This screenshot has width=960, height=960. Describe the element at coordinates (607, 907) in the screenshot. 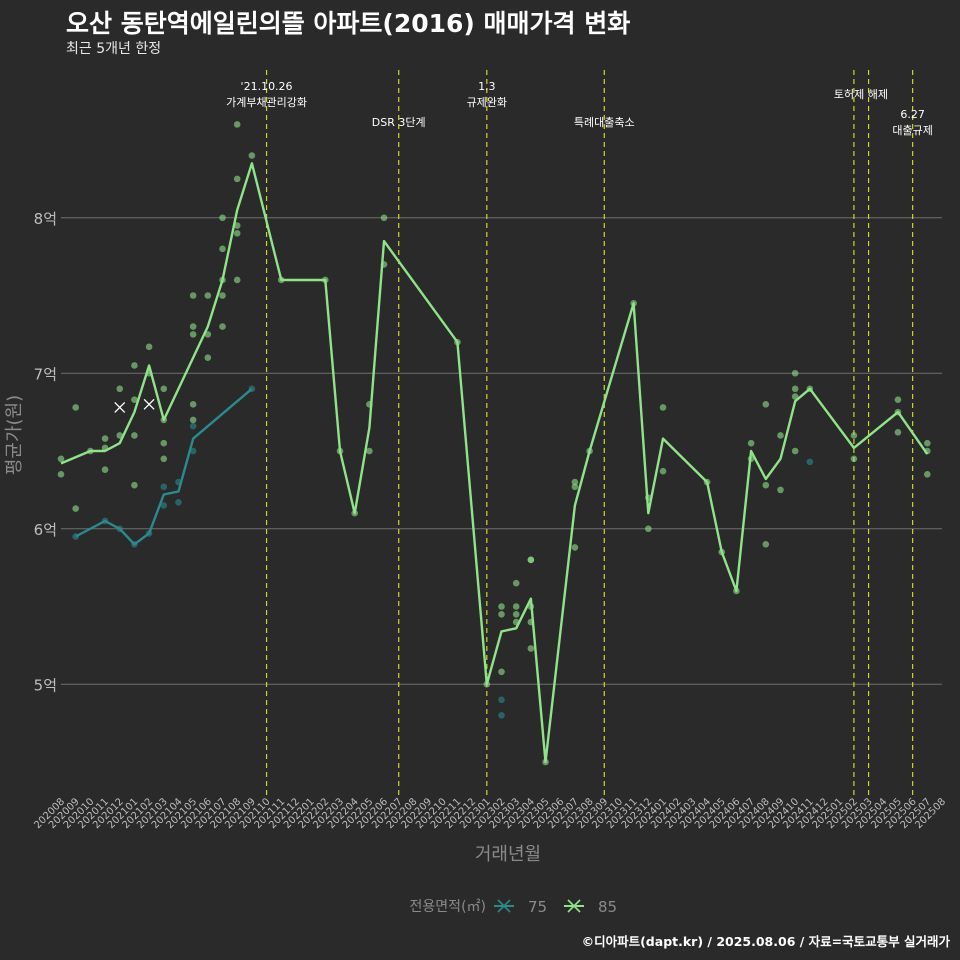

I see `legend-label-85: 85` at that location.